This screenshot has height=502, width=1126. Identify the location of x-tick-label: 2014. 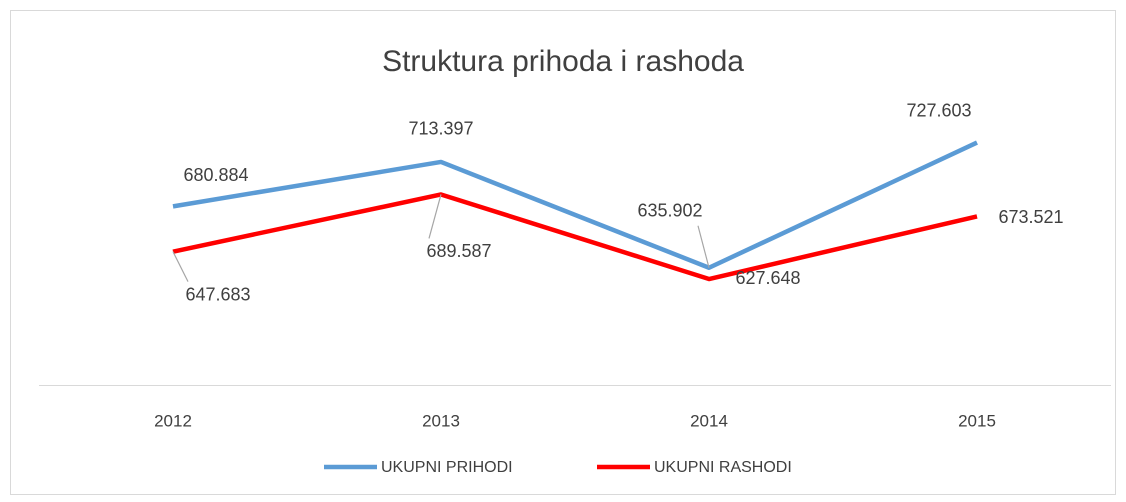
(709, 420).